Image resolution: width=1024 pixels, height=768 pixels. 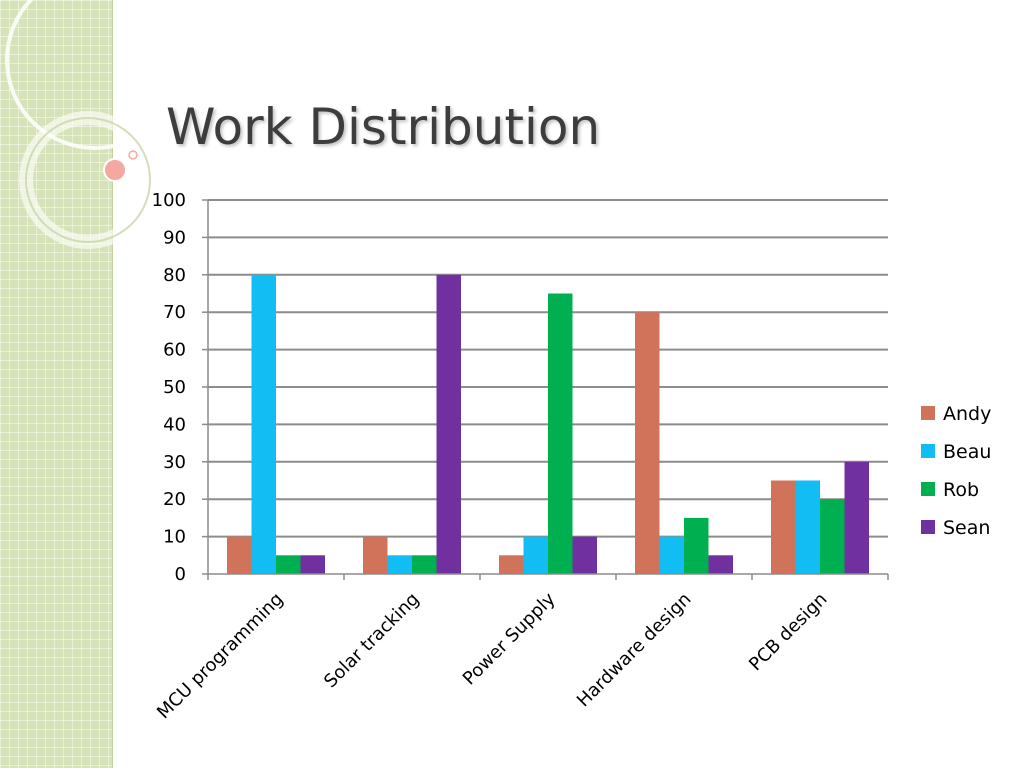 What do you see at coordinates (928, 413) in the screenshot?
I see `legend-swatch-andy` at bounding box center [928, 413].